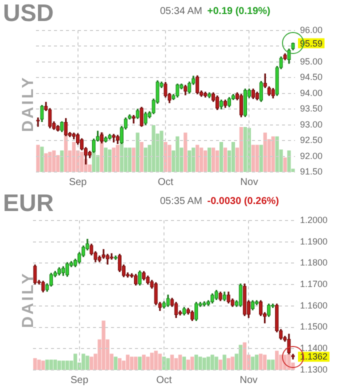  I want to click on y-tick-label: 1.1500, so click(314, 327).